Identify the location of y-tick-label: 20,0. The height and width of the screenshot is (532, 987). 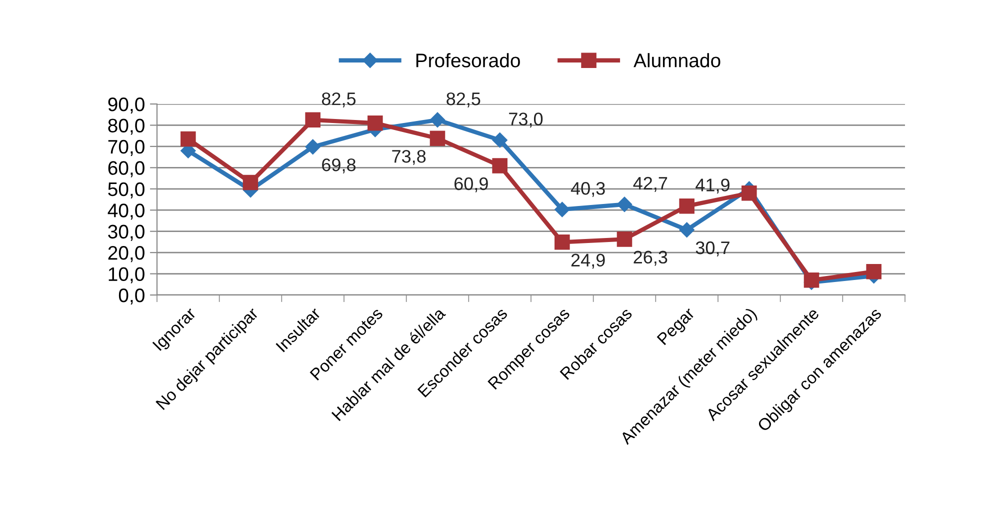
(126, 254).